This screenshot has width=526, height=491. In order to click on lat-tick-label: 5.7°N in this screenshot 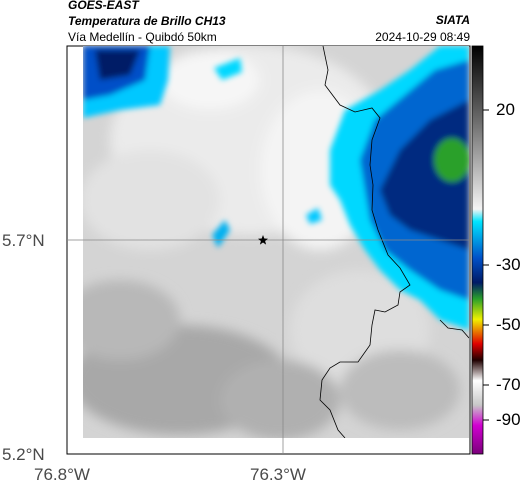, I will do `click(23, 240)`.